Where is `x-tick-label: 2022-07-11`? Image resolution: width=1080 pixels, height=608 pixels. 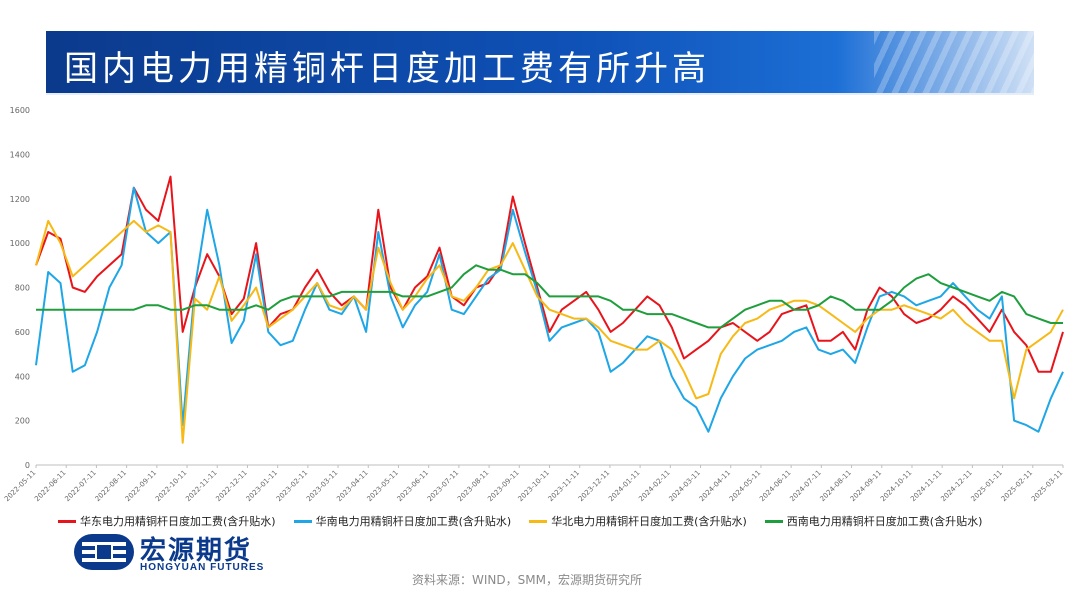
x-tick-label: 2022-07-11 is located at coordinates (80, 486).